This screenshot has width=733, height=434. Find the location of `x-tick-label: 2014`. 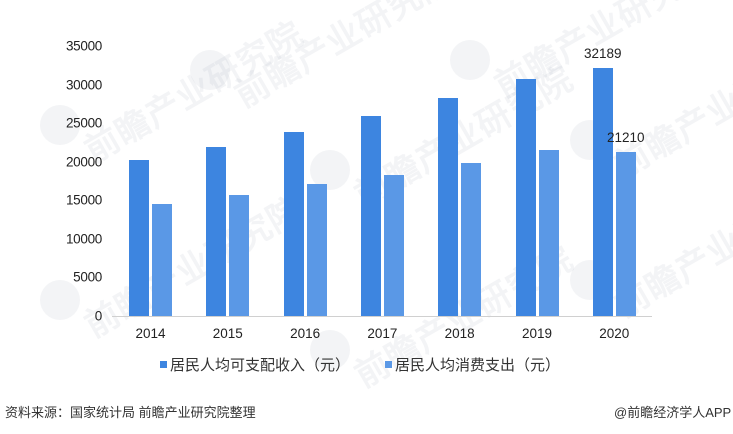

x-tick-label: 2014 is located at coordinates (150, 333).